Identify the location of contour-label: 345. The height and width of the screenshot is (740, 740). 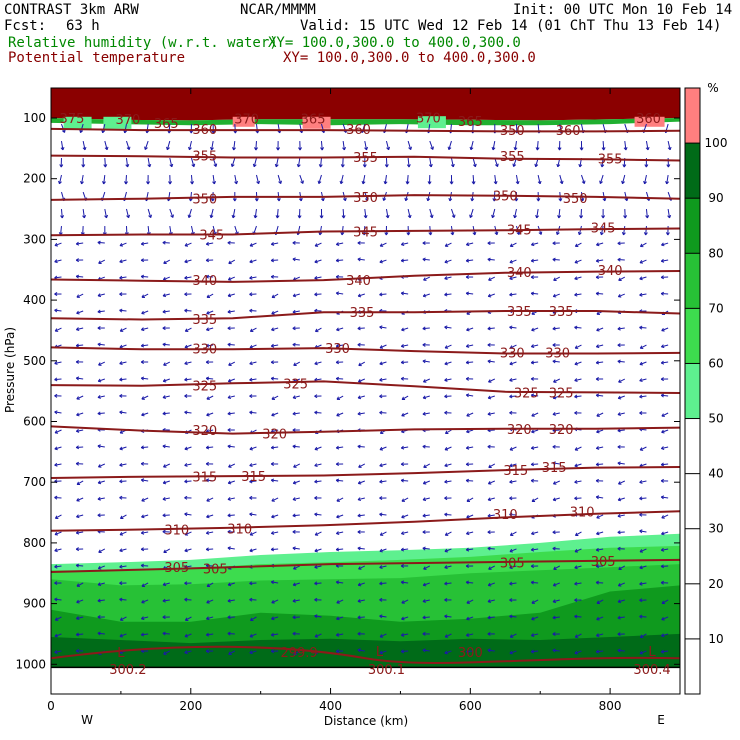
(519, 231).